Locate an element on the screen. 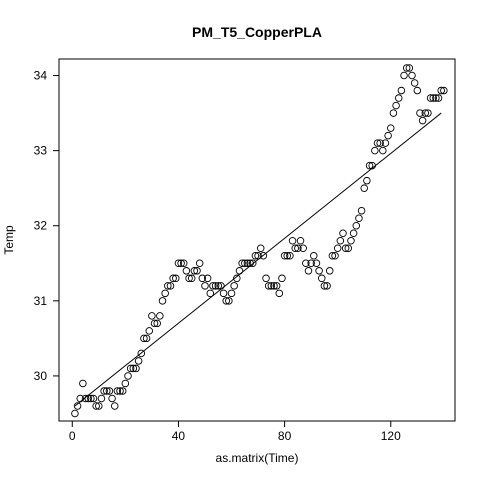 The width and height of the screenshot is (480, 480). x-axis: 0 40 80 120 is located at coordinates (235, 432).